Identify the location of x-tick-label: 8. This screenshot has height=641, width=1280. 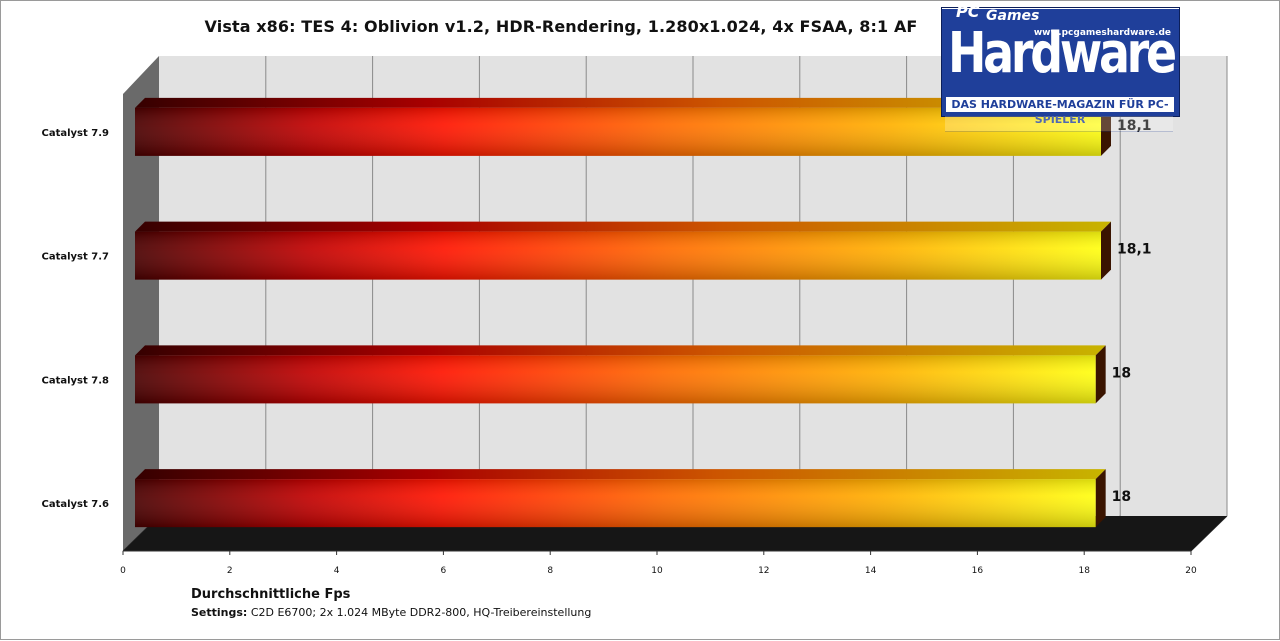
(550, 571).